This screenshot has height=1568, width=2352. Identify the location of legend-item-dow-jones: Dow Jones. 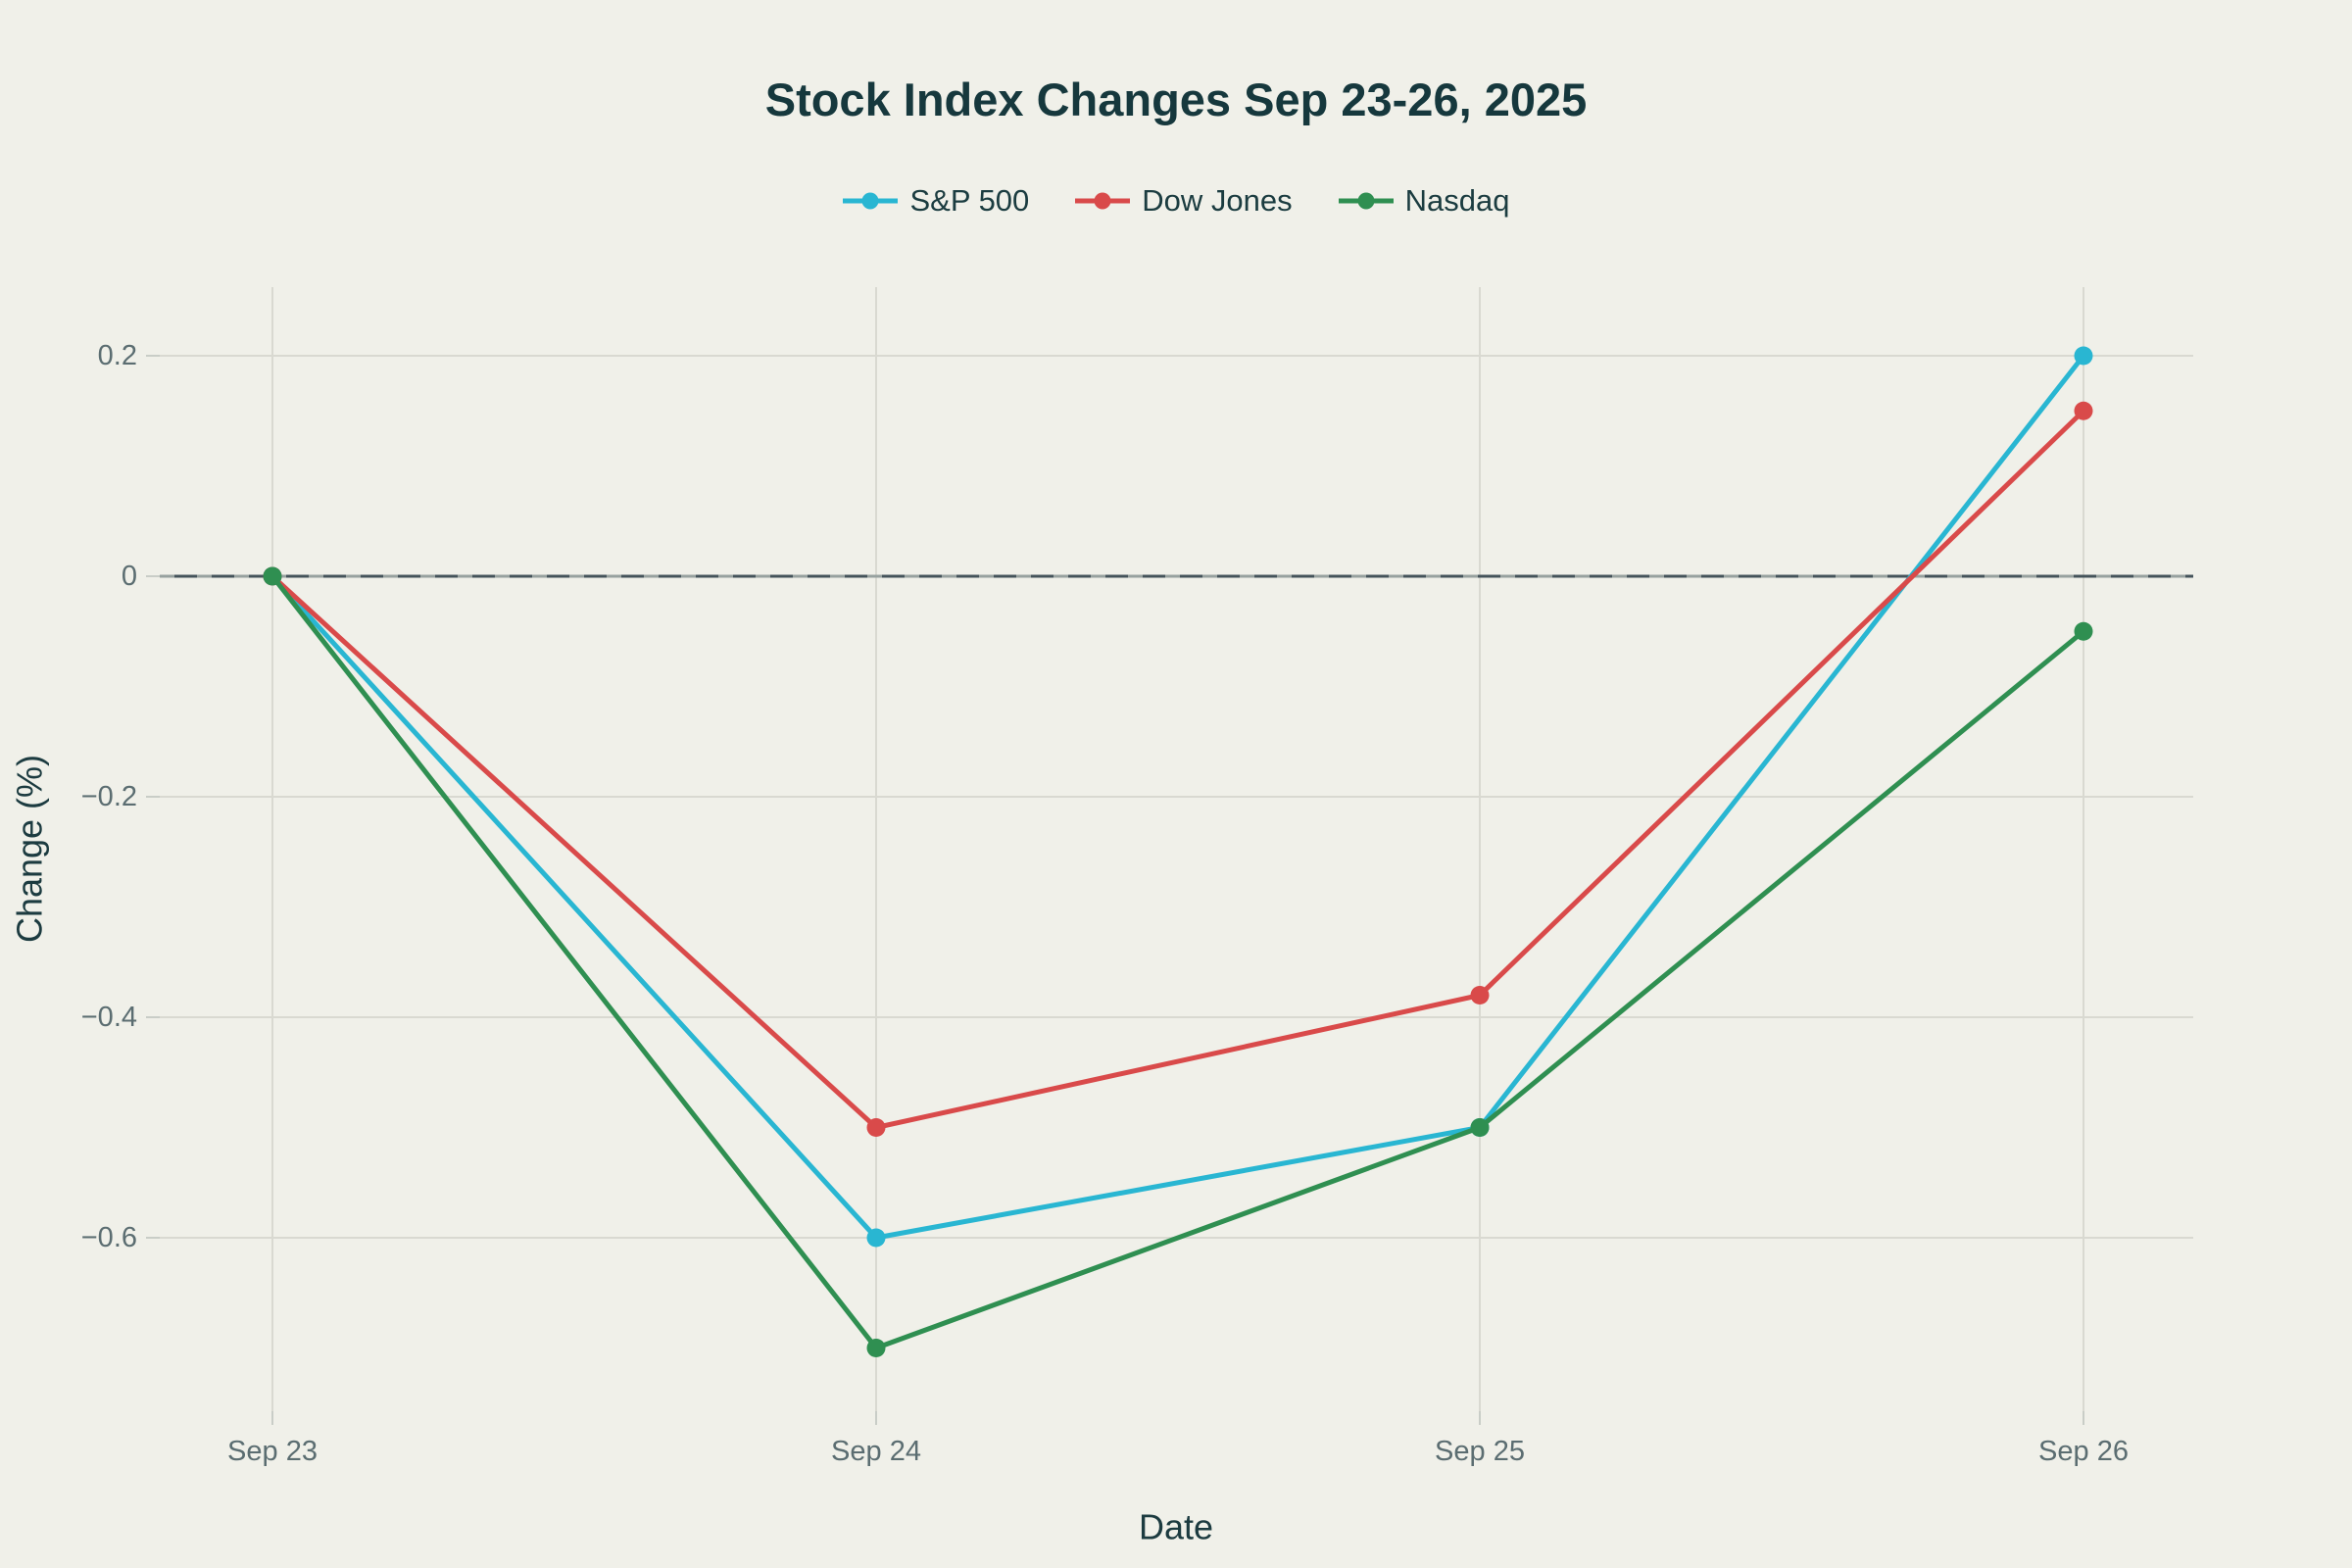
(1183, 201).